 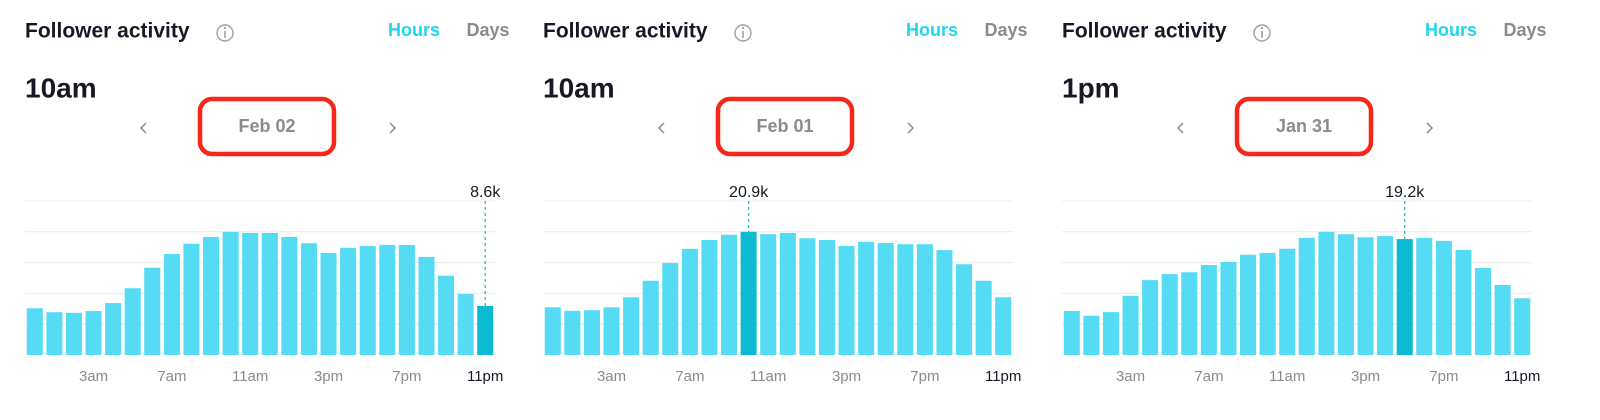 What do you see at coordinates (485, 192) in the screenshot?
I see `value-label: 8.6k` at bounding box center [485, 192].